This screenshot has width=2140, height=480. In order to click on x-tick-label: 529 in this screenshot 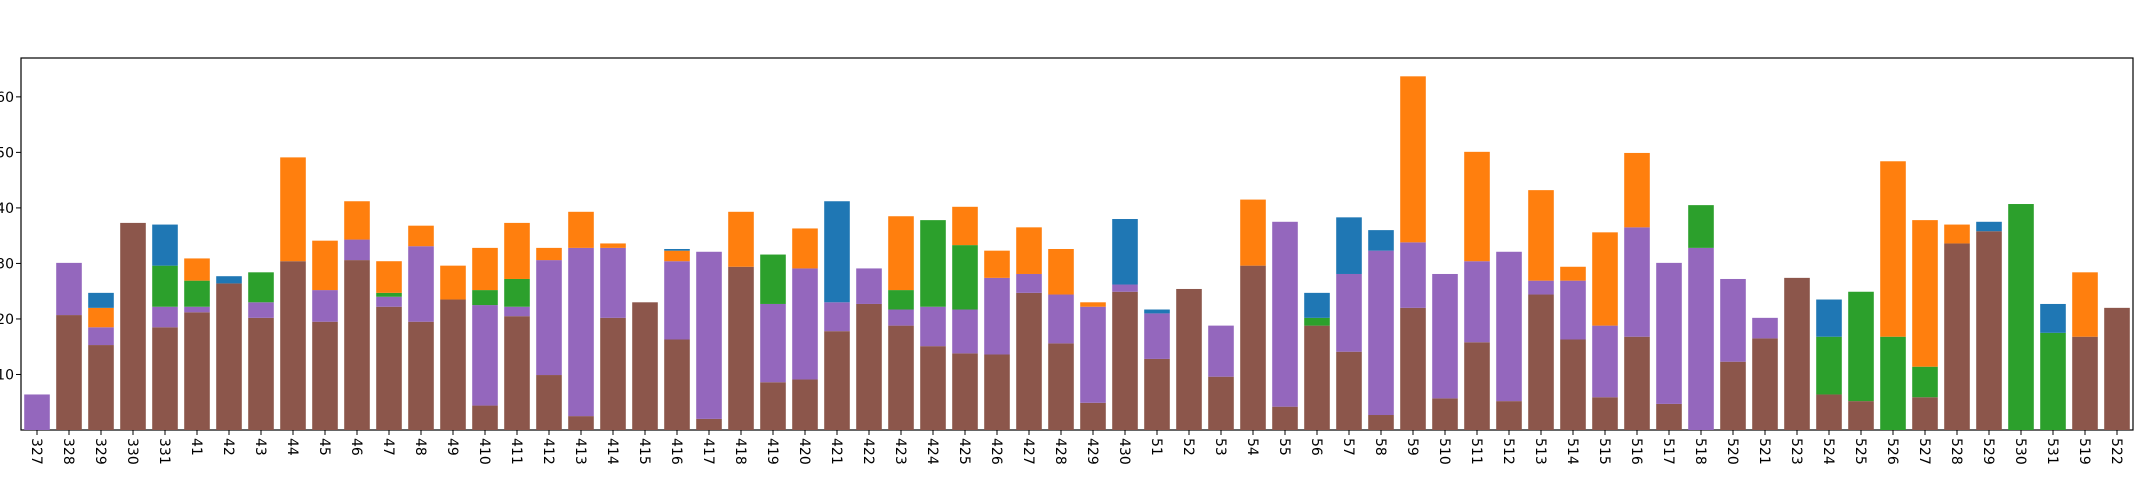, I will do `click(1988, 451)`.